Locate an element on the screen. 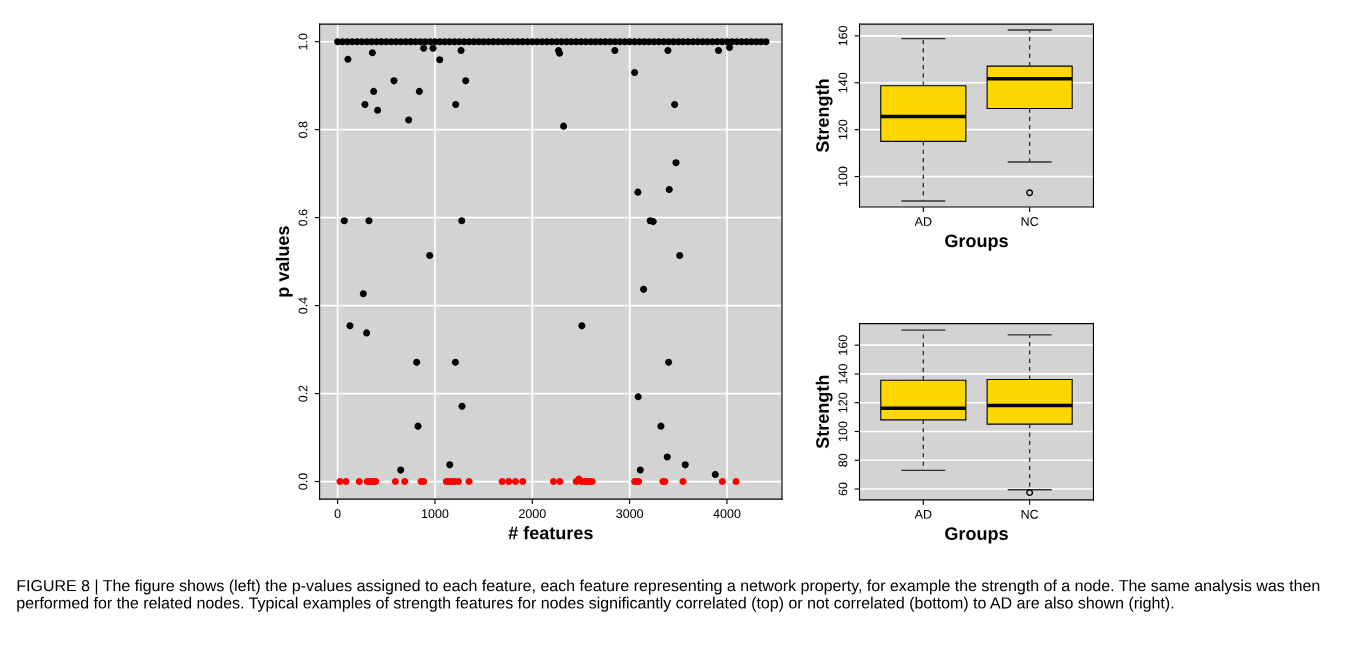 This screenshot has width=1360, height=670. x-tick-label: 1000 is located at coordinates (435, 514).